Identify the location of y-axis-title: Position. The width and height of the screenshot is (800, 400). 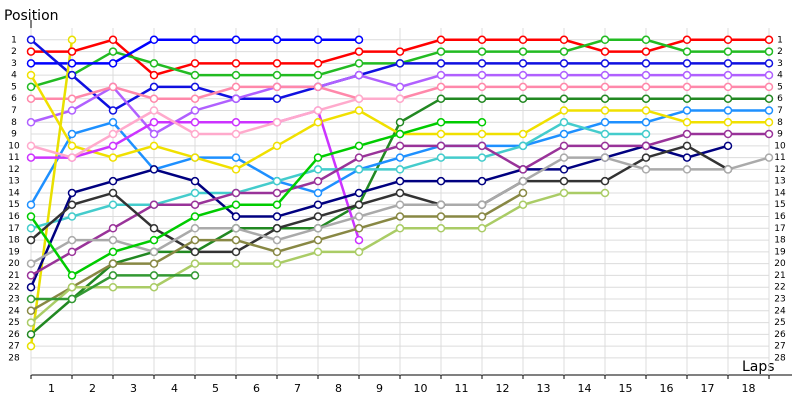
(31, 16).